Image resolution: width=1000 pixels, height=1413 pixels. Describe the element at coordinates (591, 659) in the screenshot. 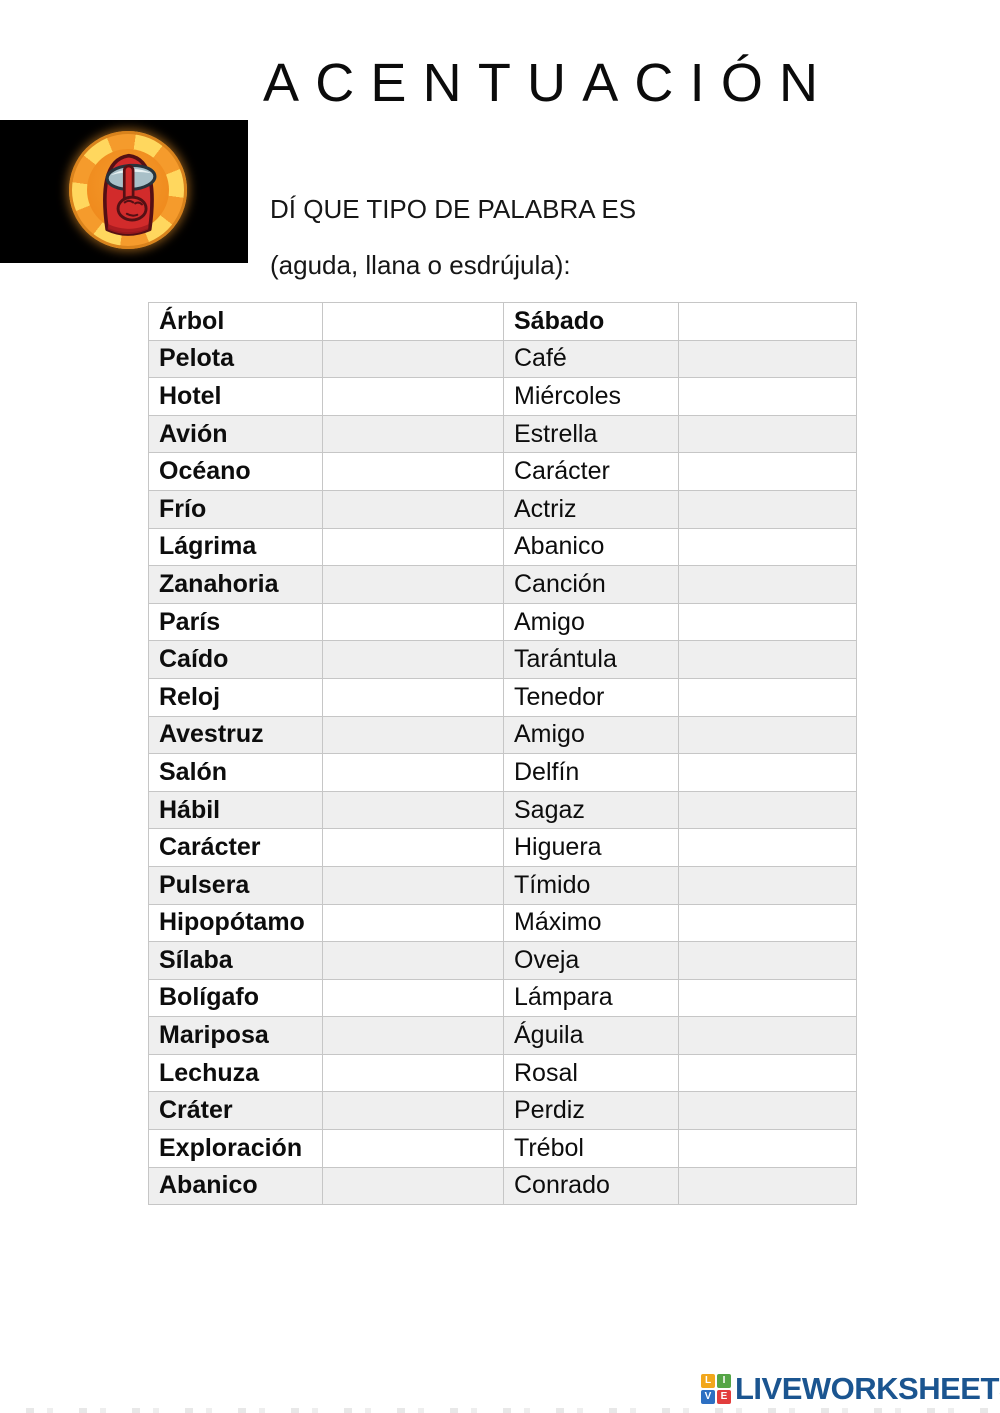

I see `word-cell-right: Tarántula` at that location.